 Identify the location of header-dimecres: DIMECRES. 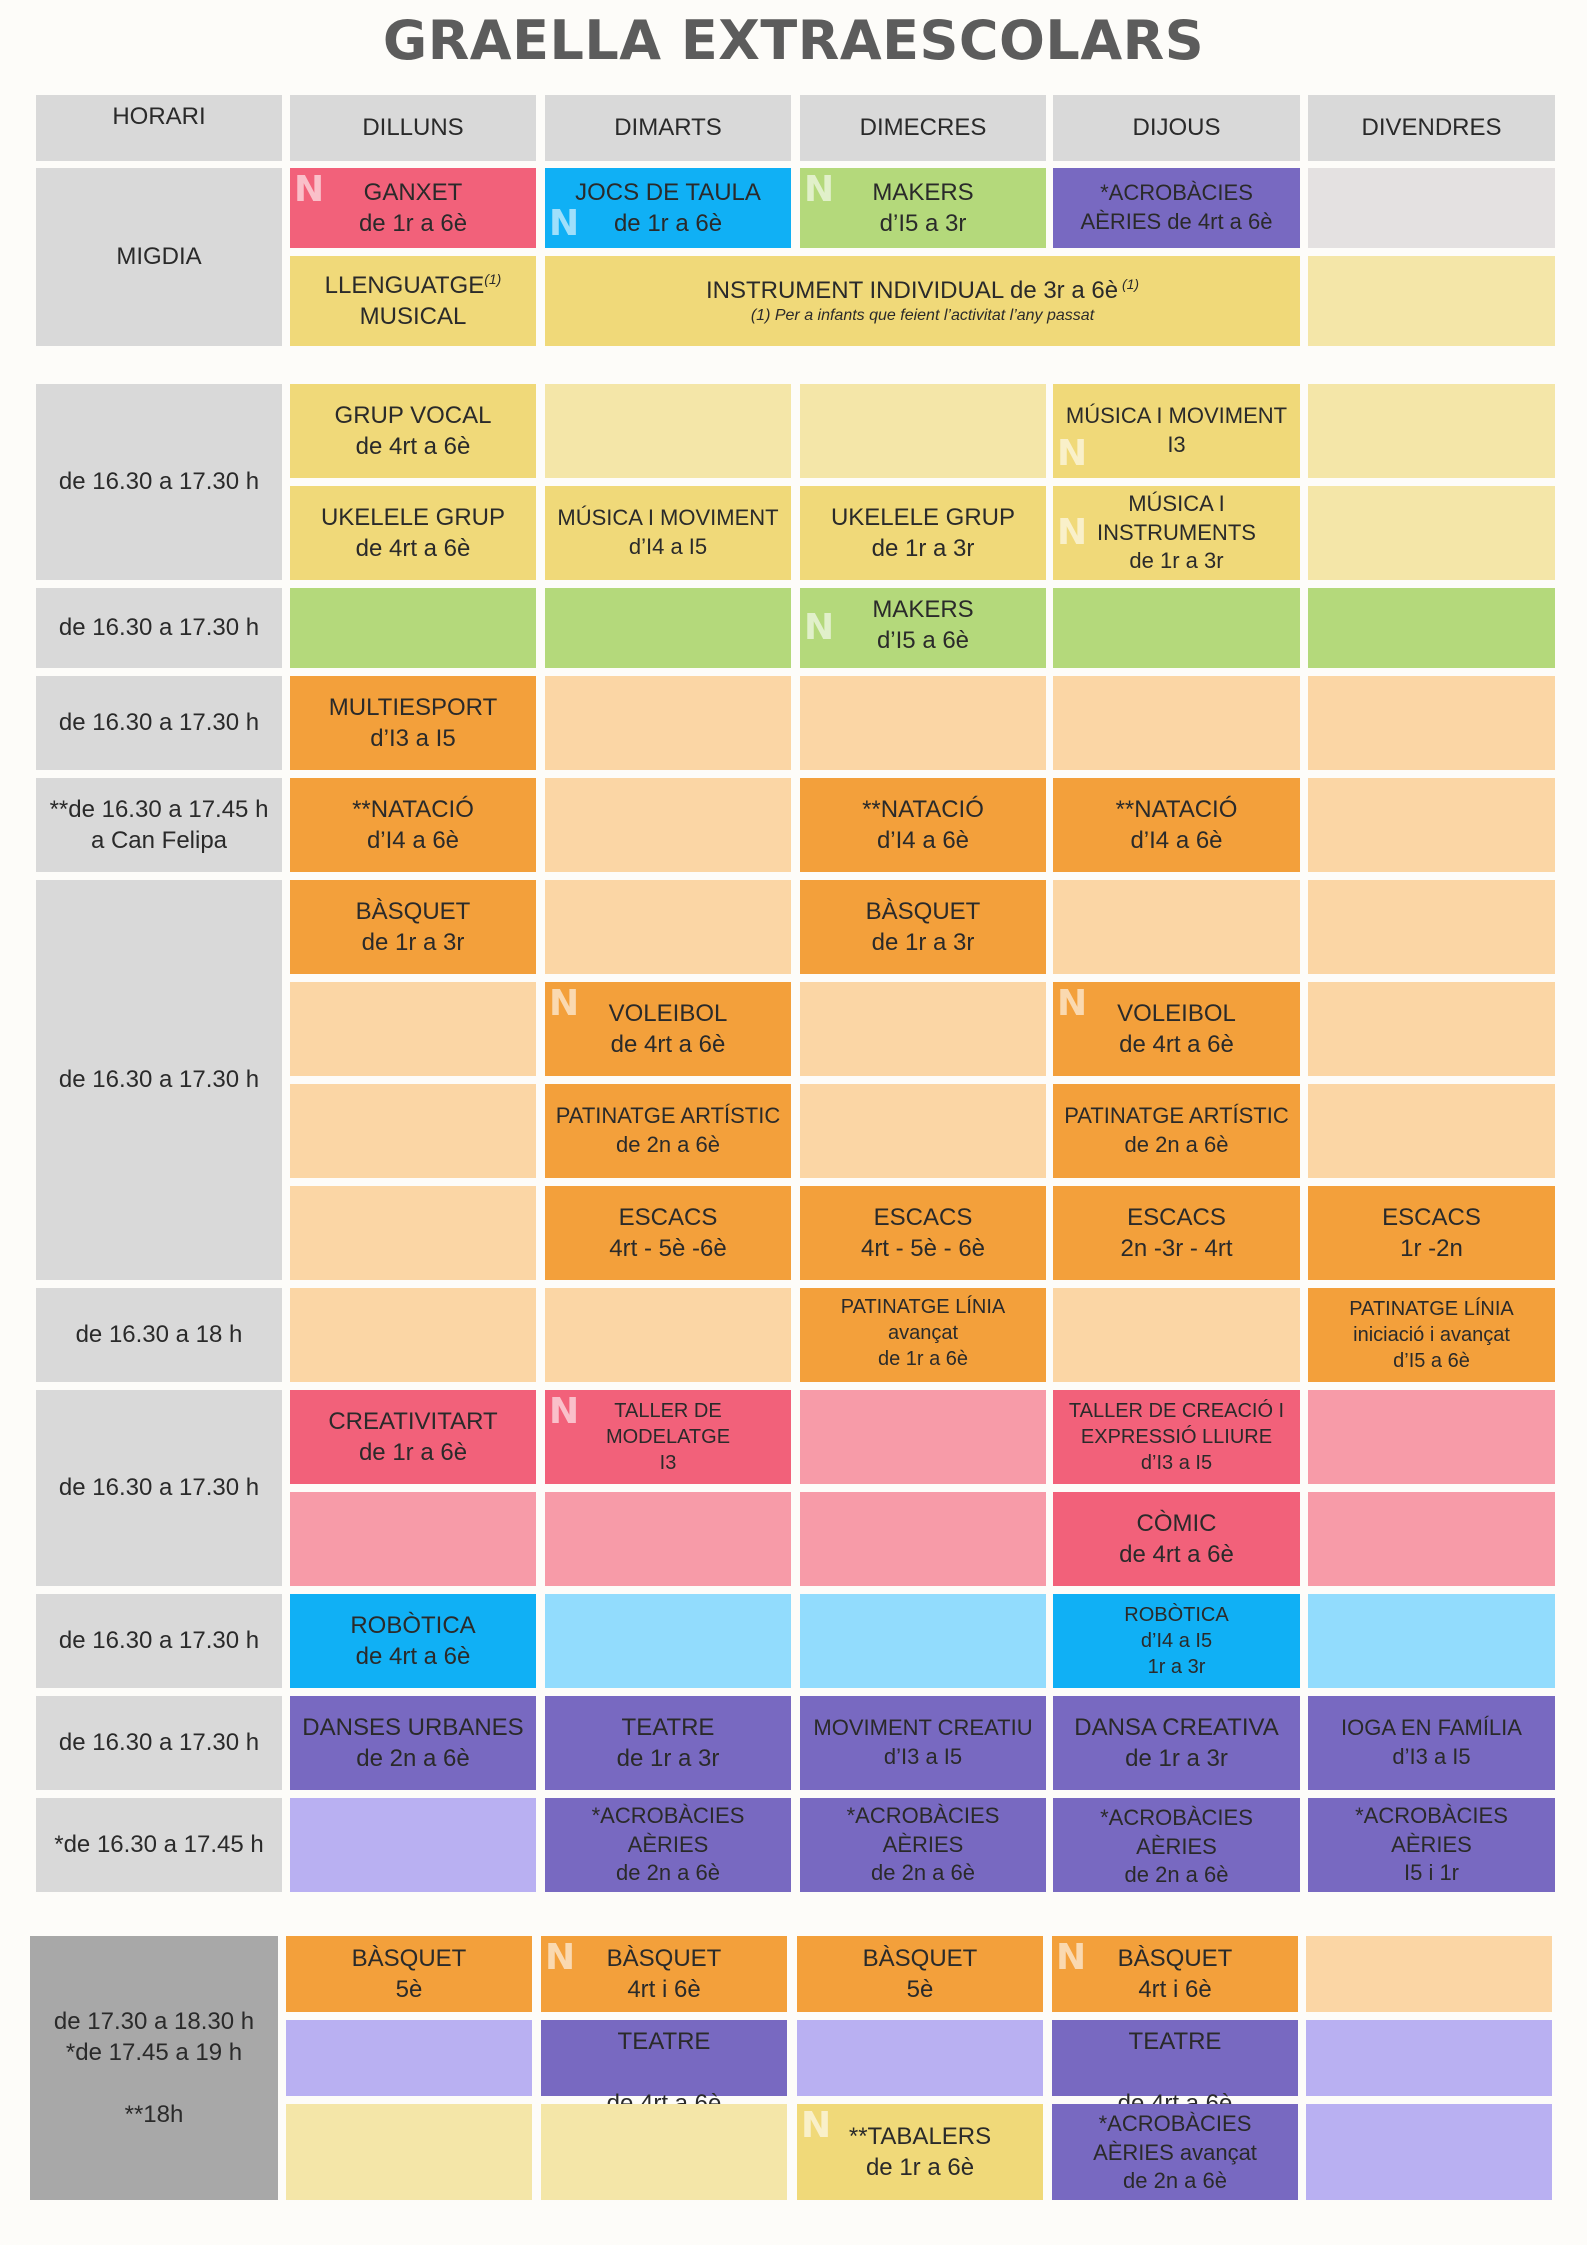
(923, 128).